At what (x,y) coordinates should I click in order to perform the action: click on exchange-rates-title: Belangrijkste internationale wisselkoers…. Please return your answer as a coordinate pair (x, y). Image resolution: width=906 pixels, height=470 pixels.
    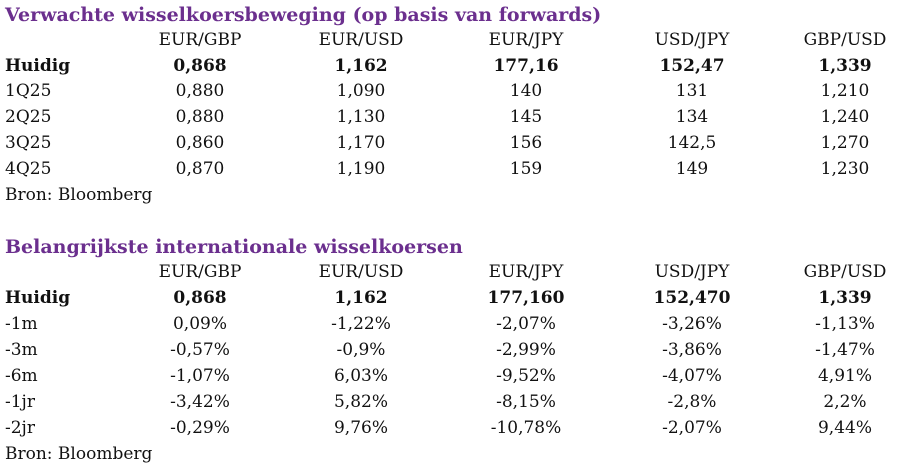
    Looking at the image, I should click on (234, 247).